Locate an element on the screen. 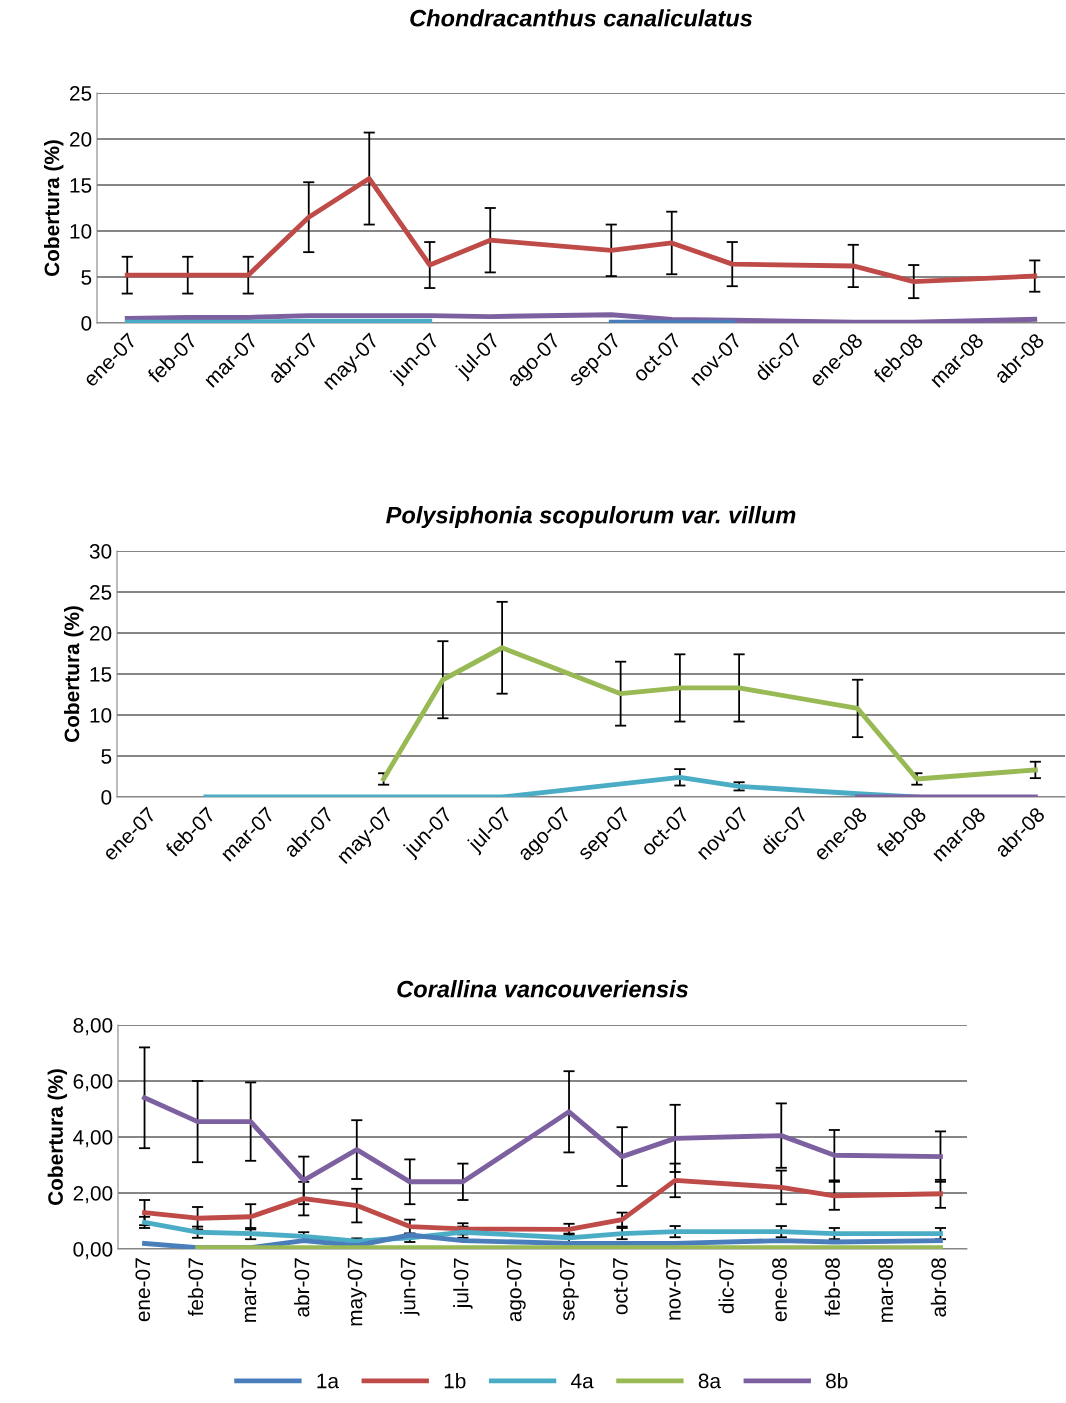 This screenshot has height=1403, width=1066. x-tick-label: abr-08 is located at coordinates (938, 1287).